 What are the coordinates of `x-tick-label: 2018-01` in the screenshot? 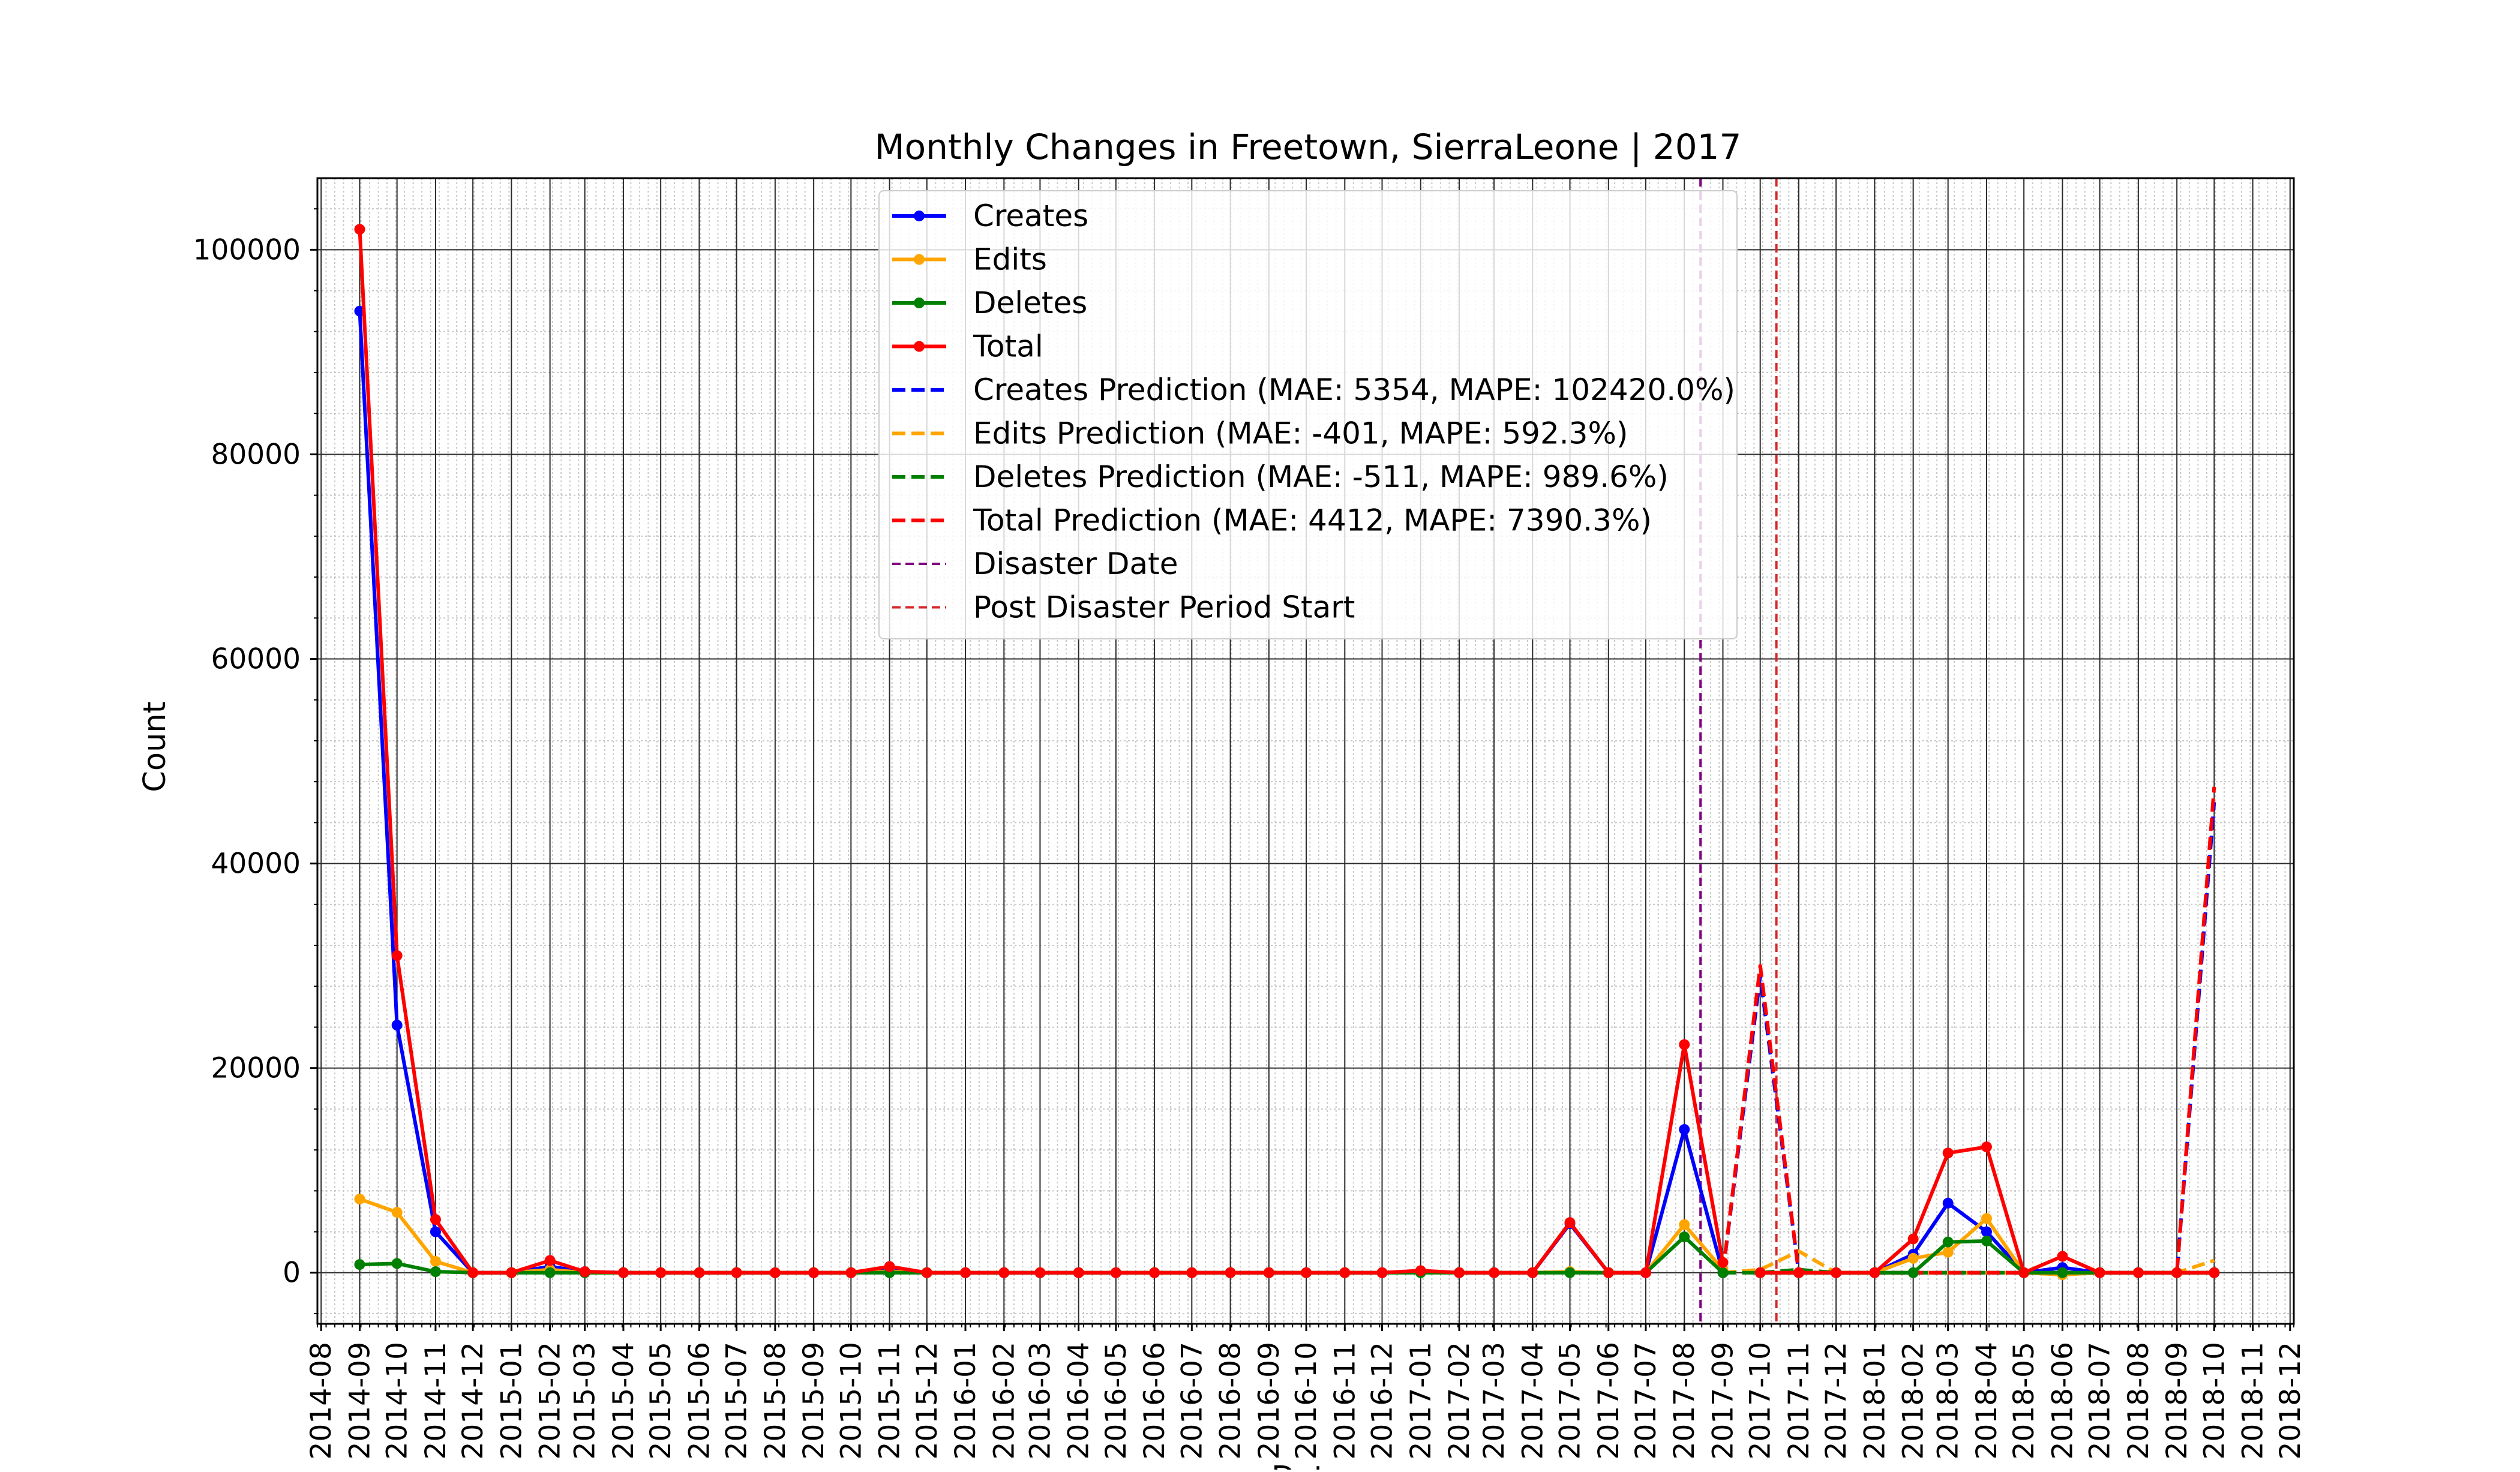 It's located at (1874, 1400).